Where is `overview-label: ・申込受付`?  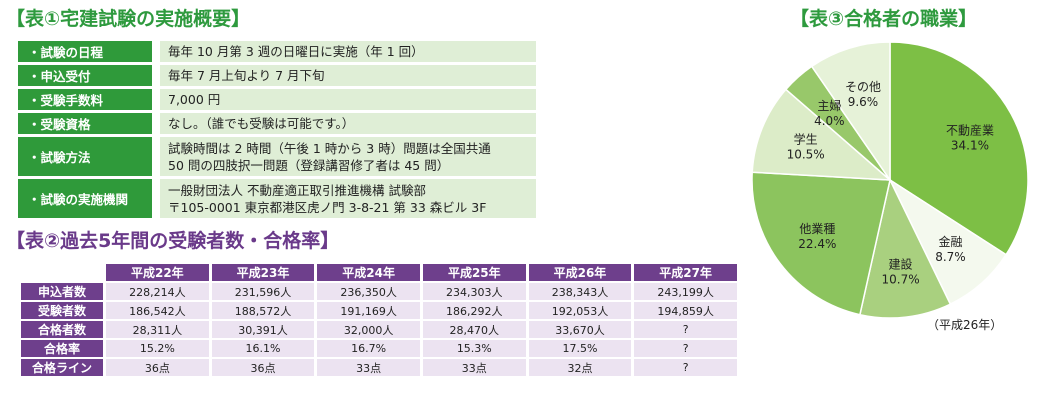 overview-label: ・申込受付 is located at coordinates (85, 75).